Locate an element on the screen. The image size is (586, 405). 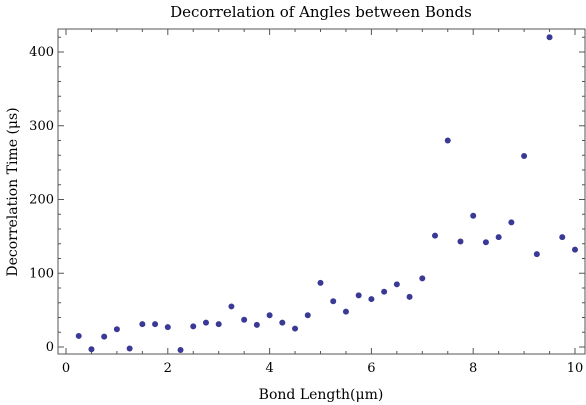
x-tick-label: 4 is located at coordinates (269, 368).